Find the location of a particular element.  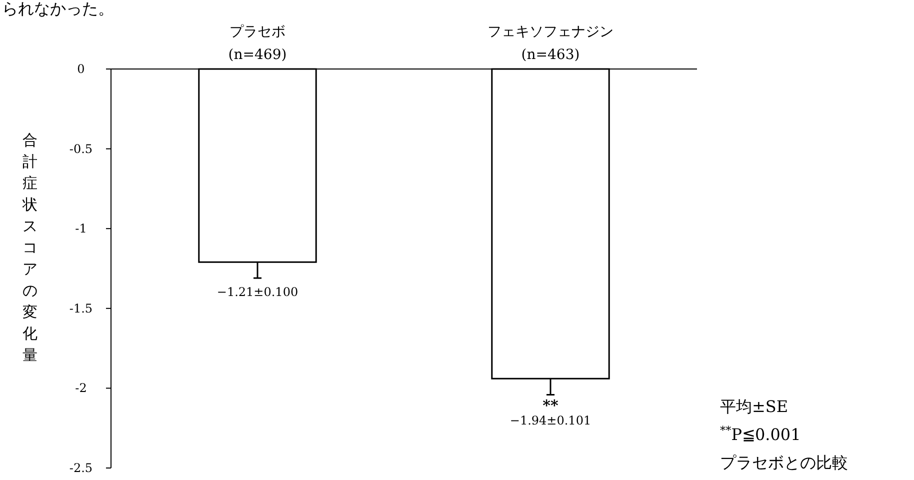

x-tick-label: フェキソフェナジン (n=463) is located at coordinates (551, 43).